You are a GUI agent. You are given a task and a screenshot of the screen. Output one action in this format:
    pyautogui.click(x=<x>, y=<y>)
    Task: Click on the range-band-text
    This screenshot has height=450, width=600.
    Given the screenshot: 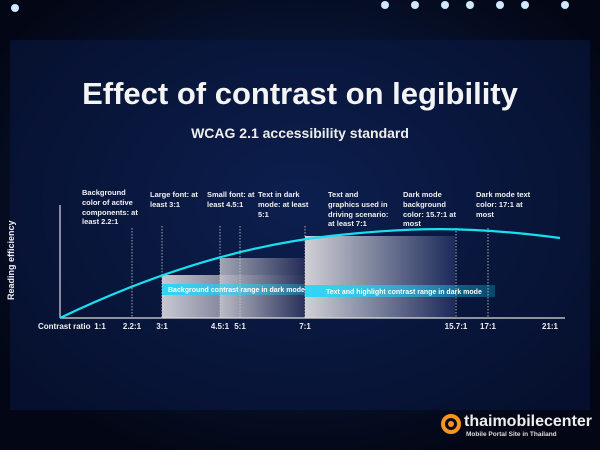 What is the action you would take?
    pyautogui.click(x=400, y=291)
    